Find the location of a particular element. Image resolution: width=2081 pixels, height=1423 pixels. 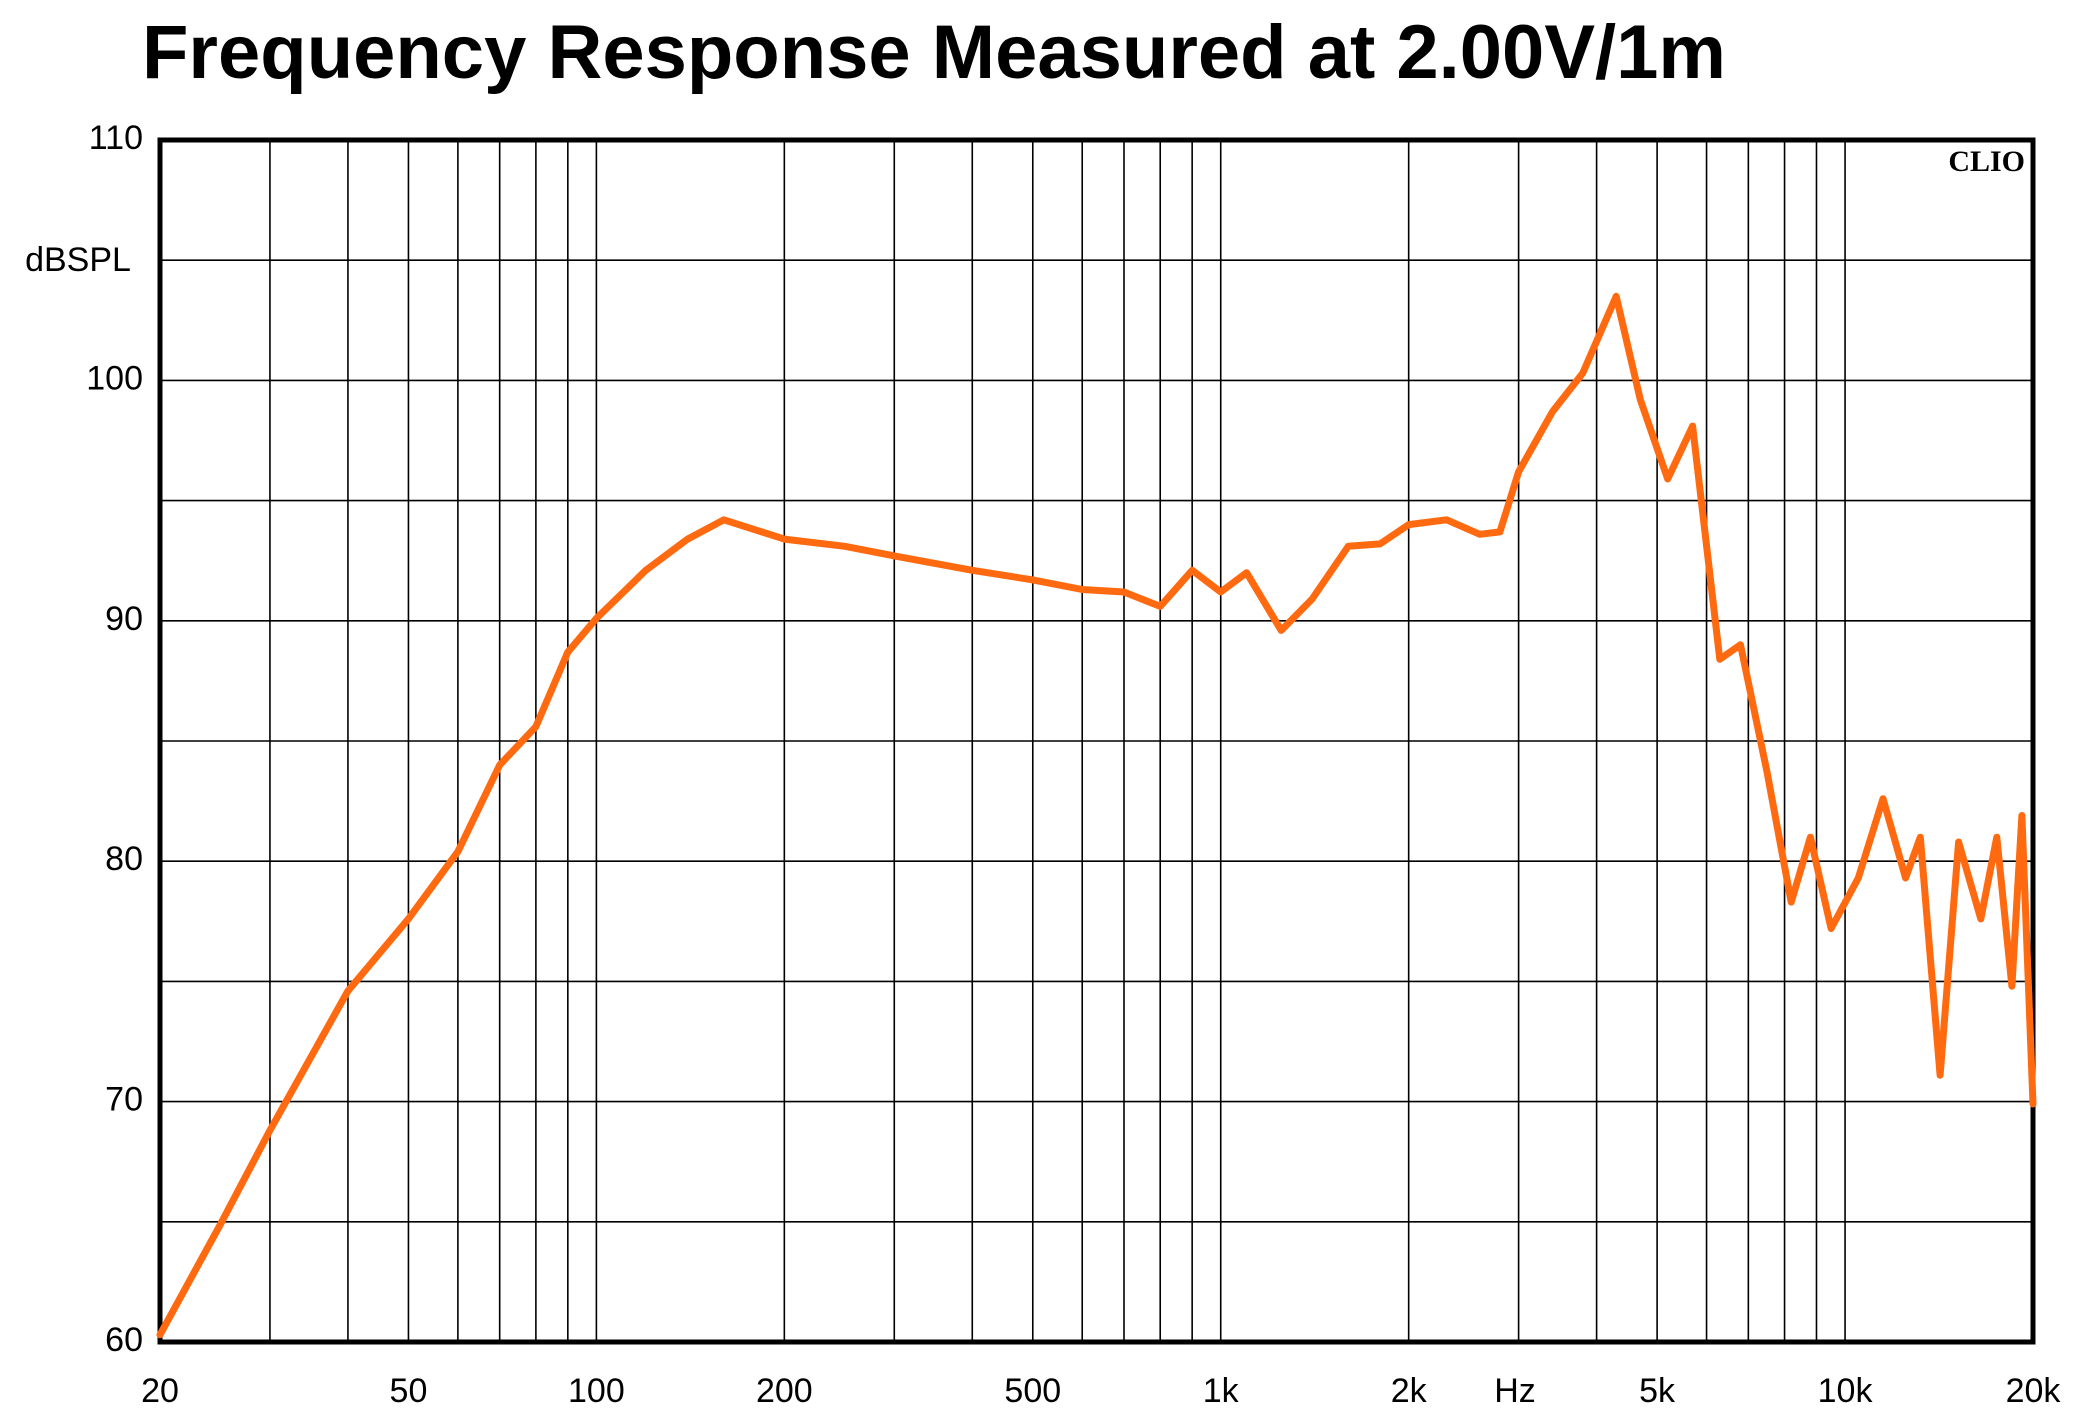

x-tick-label: 200 is located at coordinates (784, 1391).